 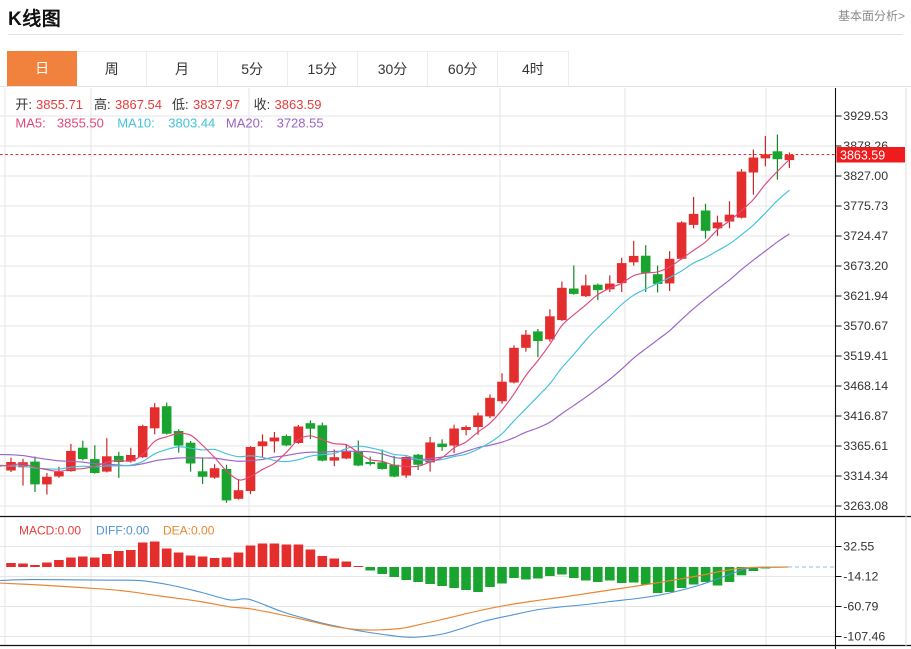 I want to click on svg-text: 3855.71, so click(x=59, y=104).